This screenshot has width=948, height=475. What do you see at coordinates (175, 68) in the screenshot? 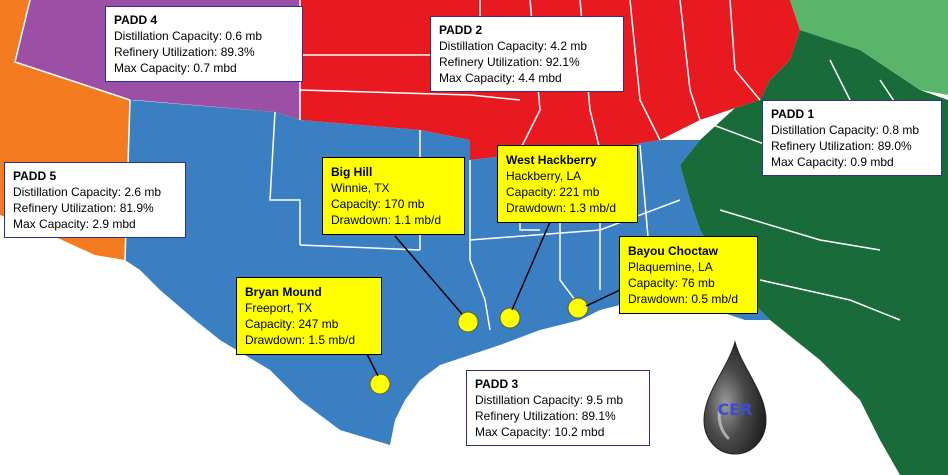
I see `padd4-max: Max Capacity: 0.7 mbd` at bounding box center [175, 68].